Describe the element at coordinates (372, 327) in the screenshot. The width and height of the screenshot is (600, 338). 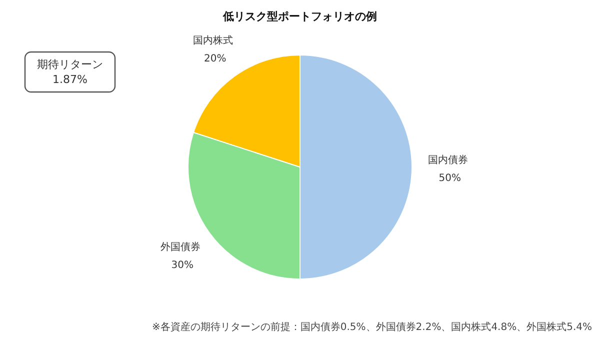
I see `text: ※各資産の期待リターンの前提：国内債券0.5%、外国債券2.2%、国内株式4.8%、外国株式5.4%` at that location.